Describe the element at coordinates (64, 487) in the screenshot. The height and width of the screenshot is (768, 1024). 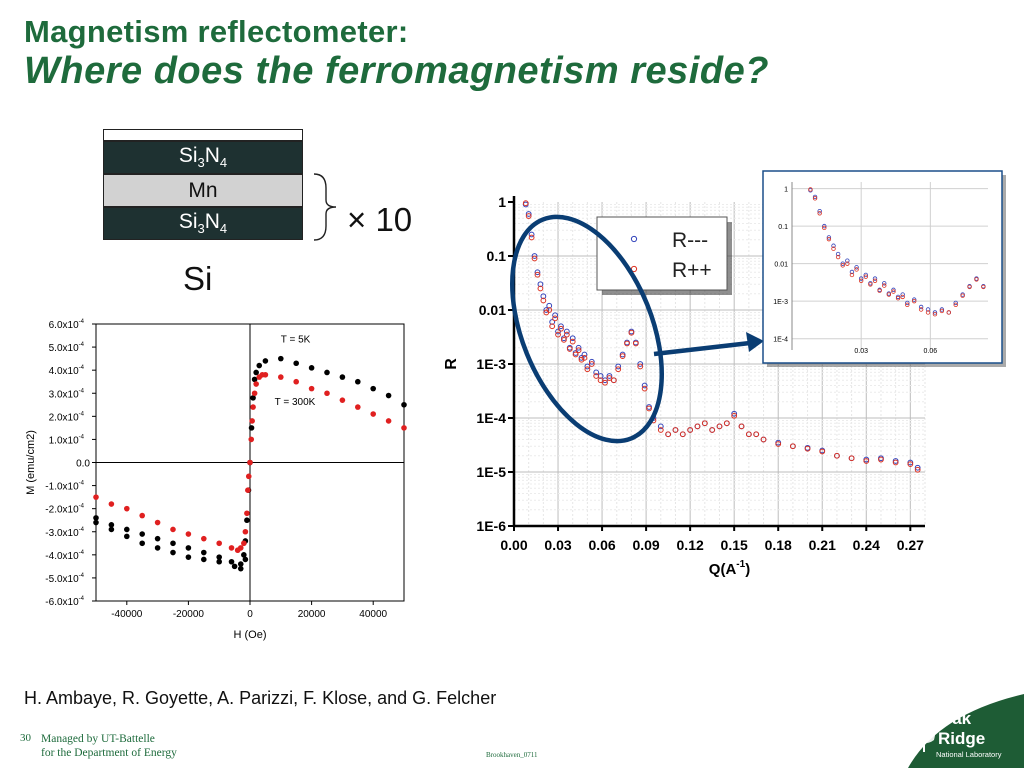
I see `hysteresis-y-tick-label: -1.0x10⁻⁴` at that location.